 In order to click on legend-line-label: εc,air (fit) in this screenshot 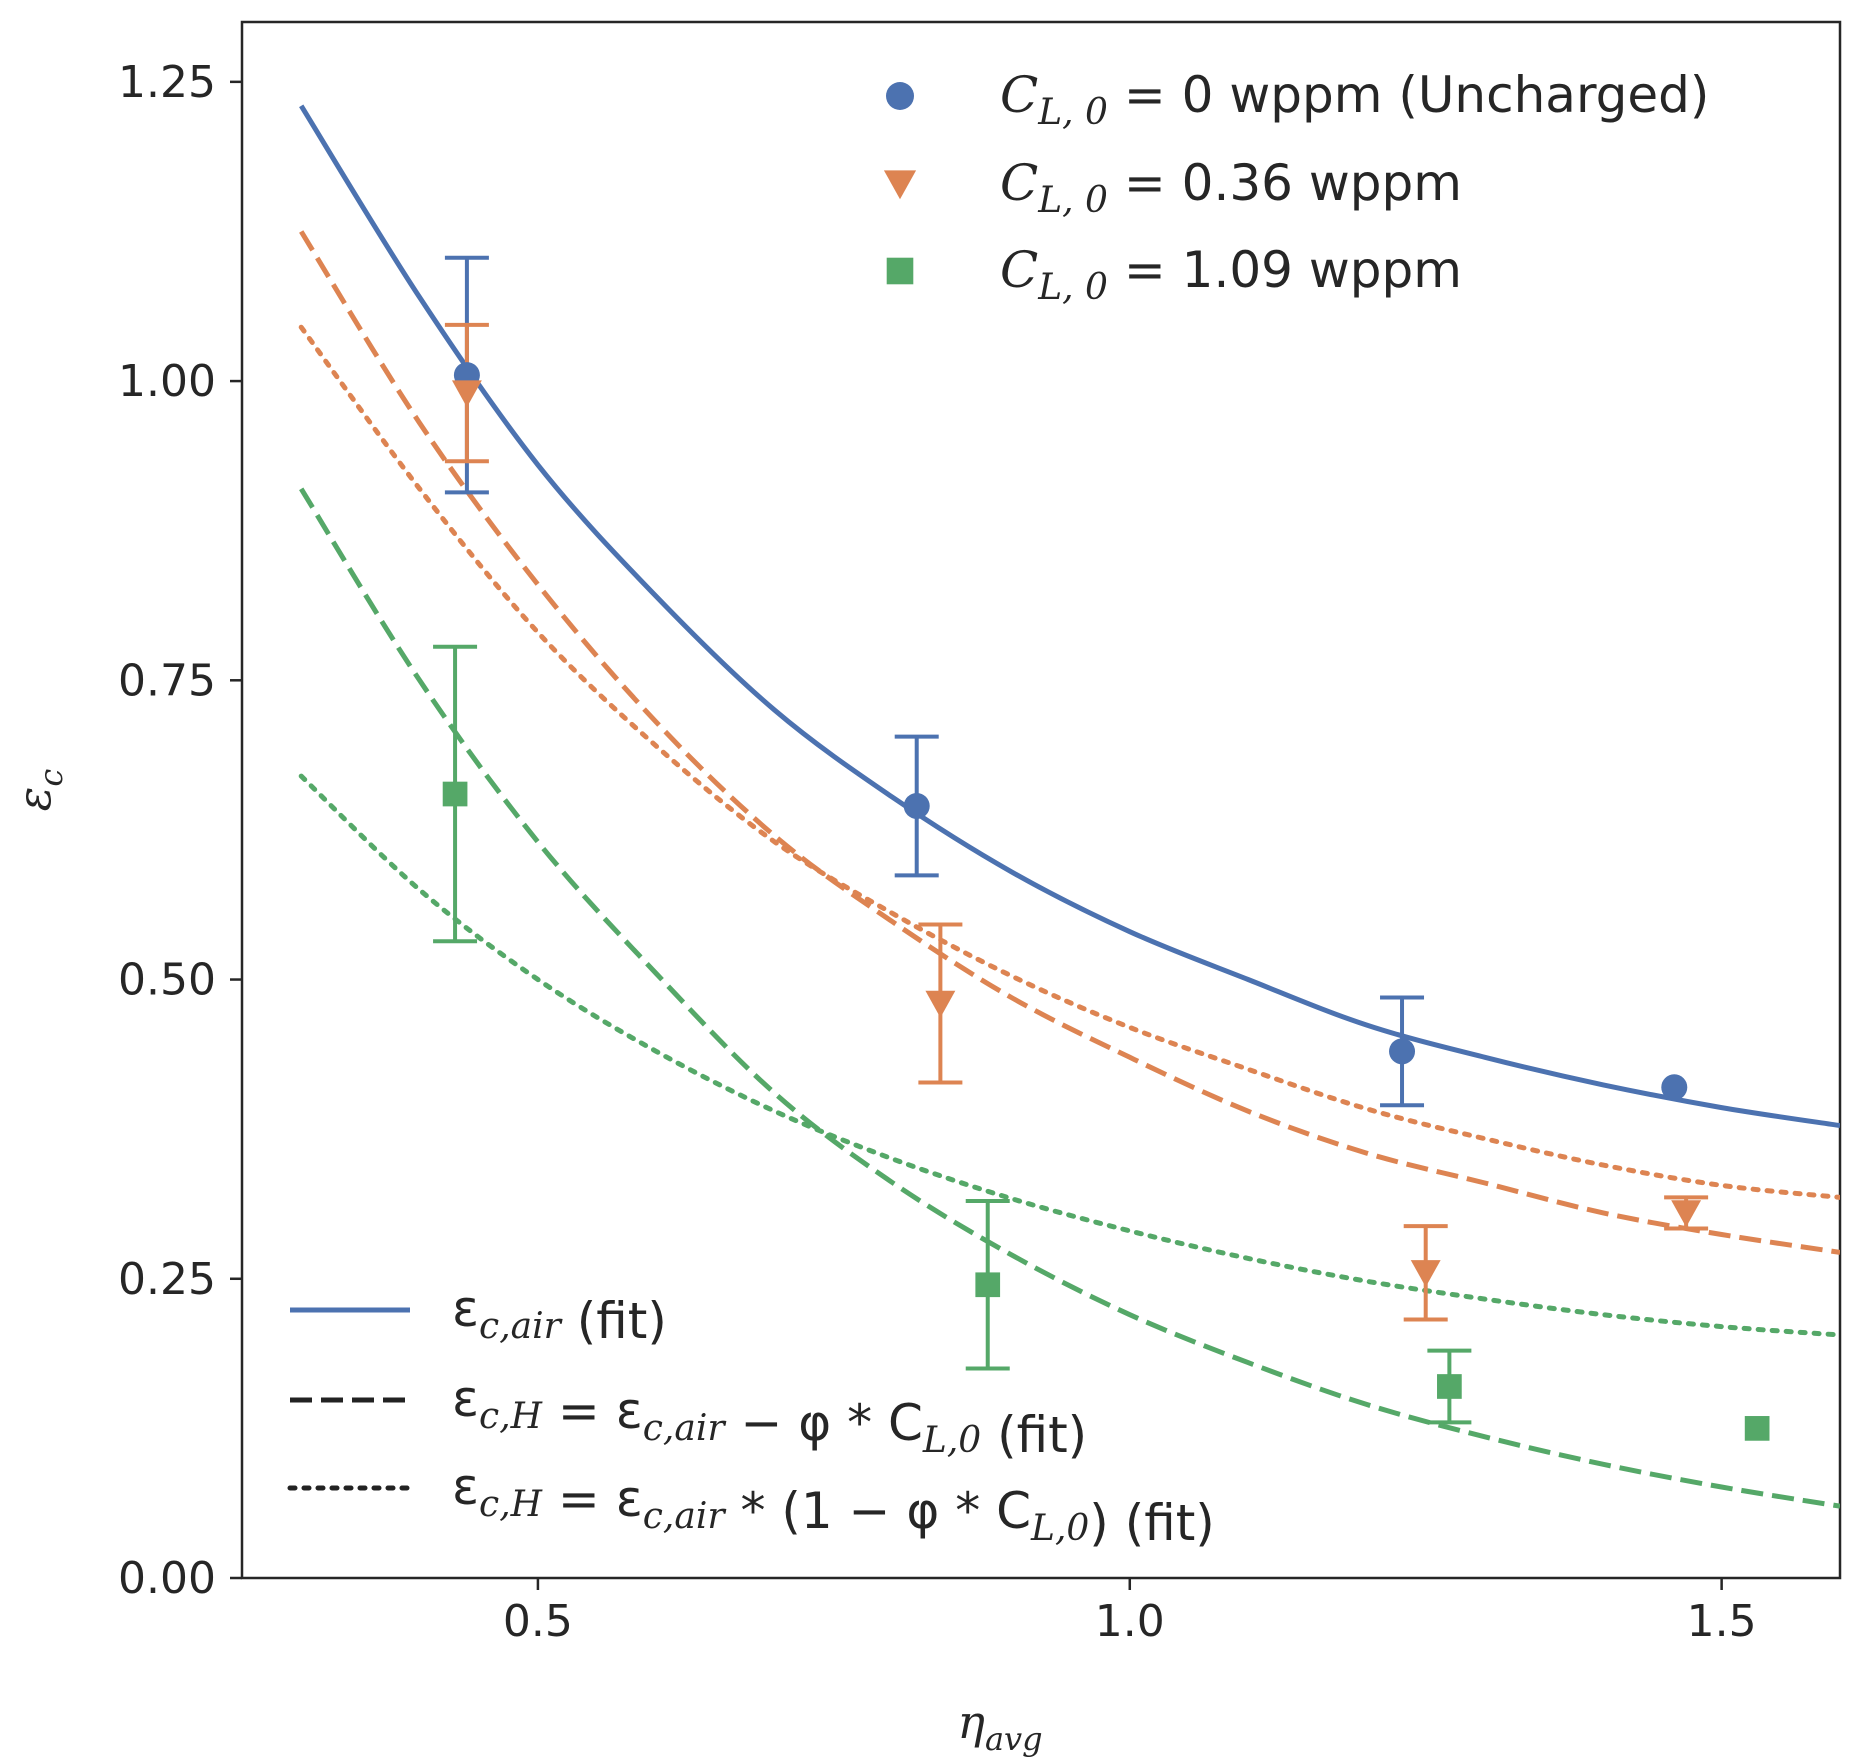, I will do `click(559, 1315)`.